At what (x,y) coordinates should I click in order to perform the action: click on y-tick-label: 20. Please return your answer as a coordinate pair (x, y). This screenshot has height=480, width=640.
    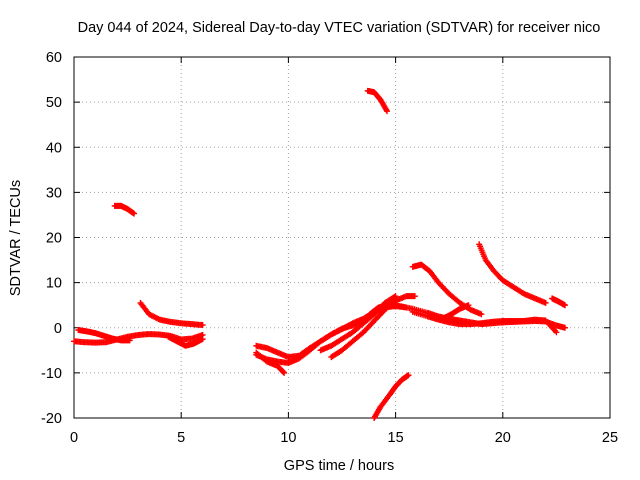
    Looking at the image, I should click on (54, 239).